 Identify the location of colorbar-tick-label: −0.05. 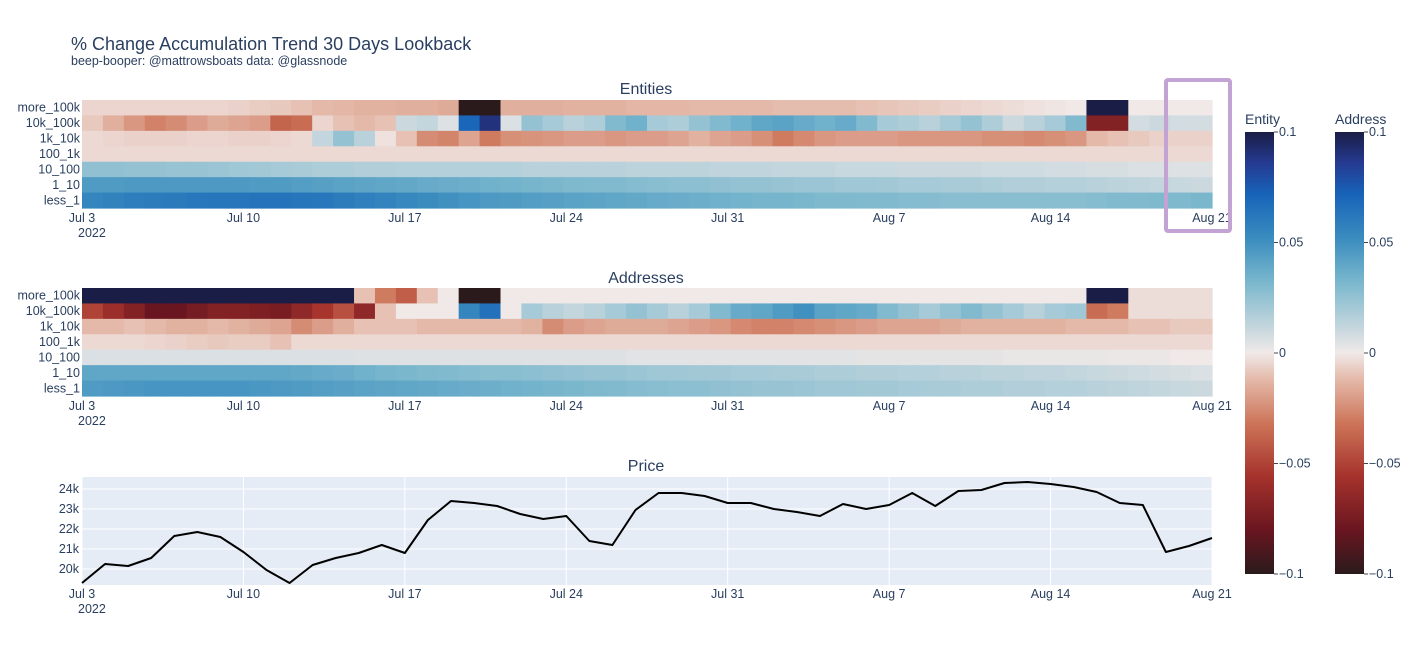
(1295, 464).